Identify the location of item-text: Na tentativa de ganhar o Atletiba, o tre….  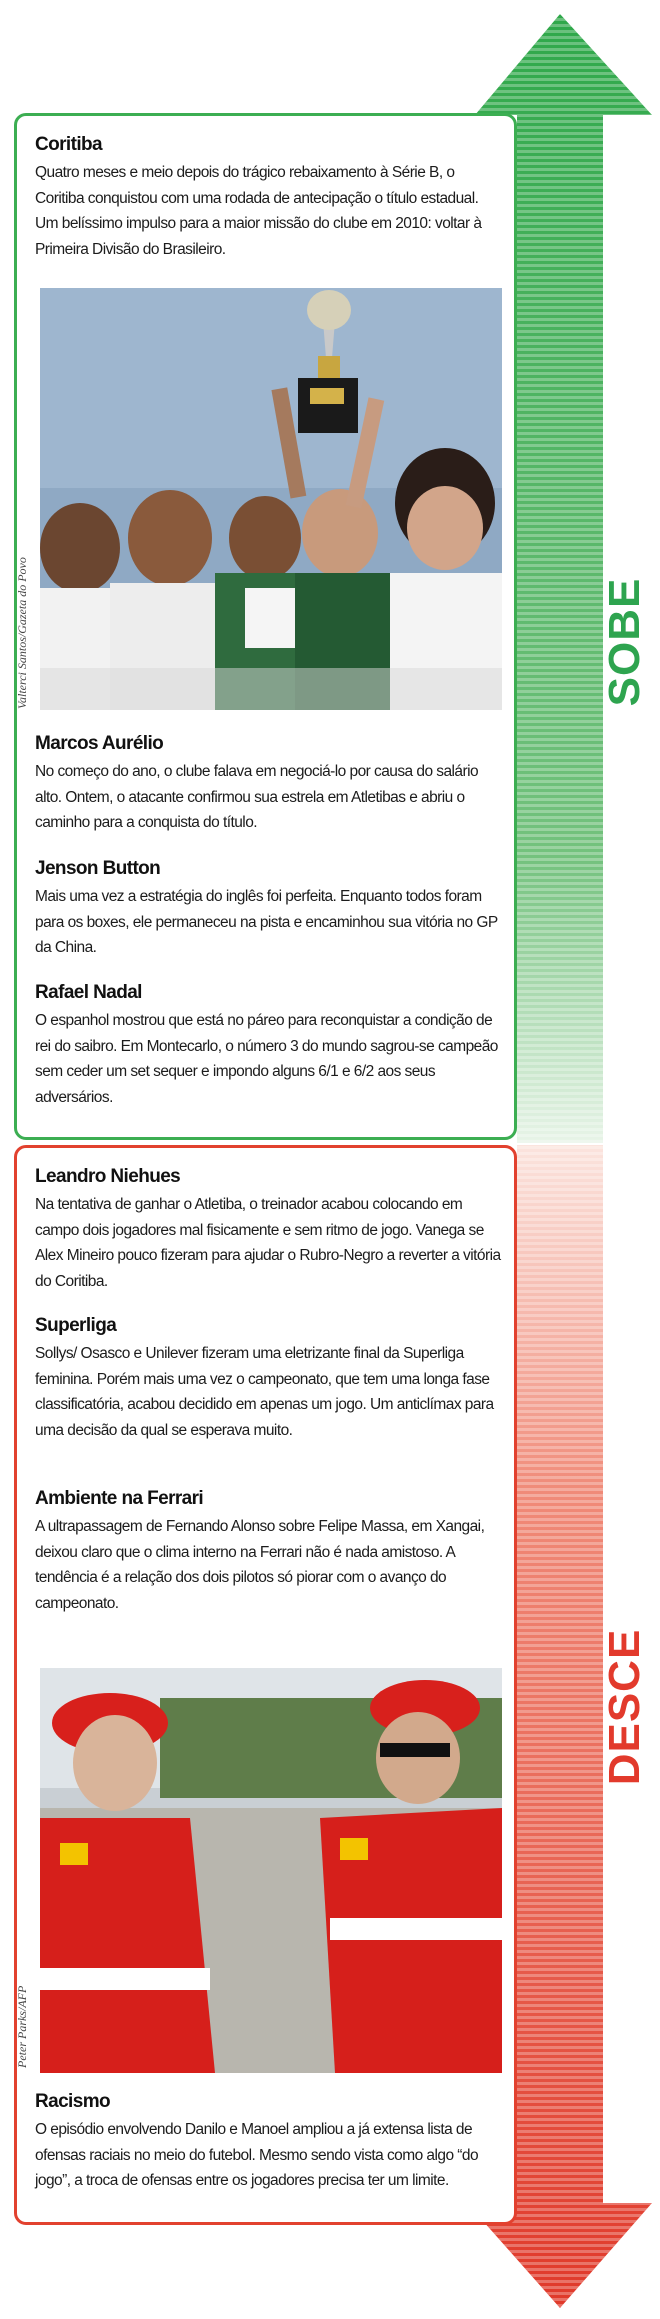
(268, 1243).